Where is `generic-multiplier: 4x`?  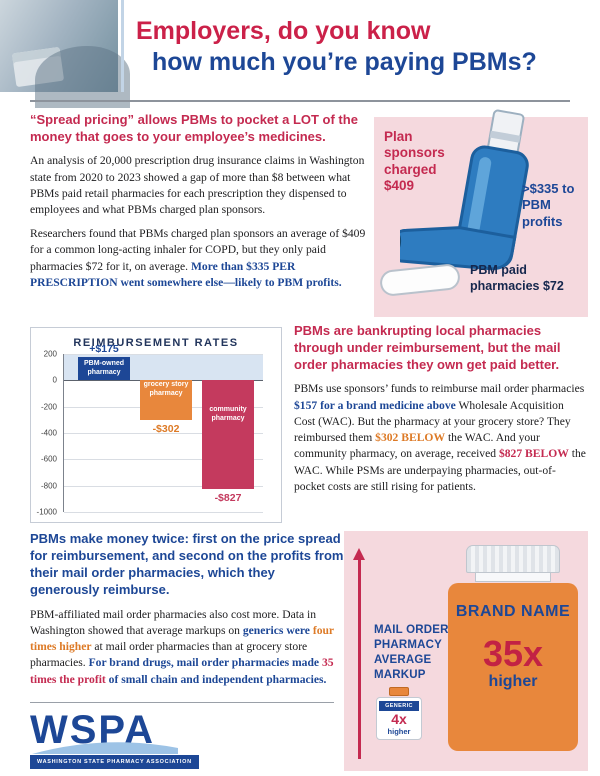 generic-multiplier: 4x is located at coordinates (399, 719).